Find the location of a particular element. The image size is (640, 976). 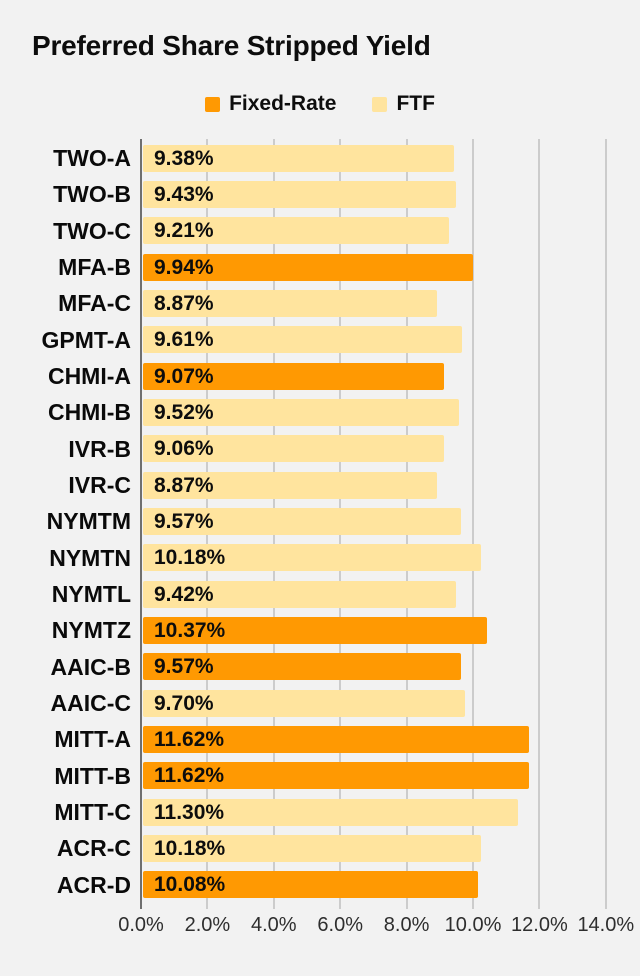

bar-value-label: 9.94% is located at coordinates (184, 267).